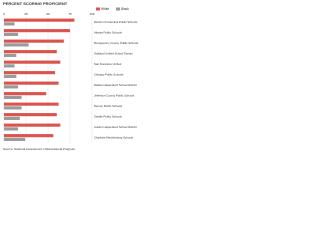 The width and height of the screenshot is (320, 240). Describe the element at coordinates (48, 14) in the screenshot. I see `x-tick-label: 50` at that location.